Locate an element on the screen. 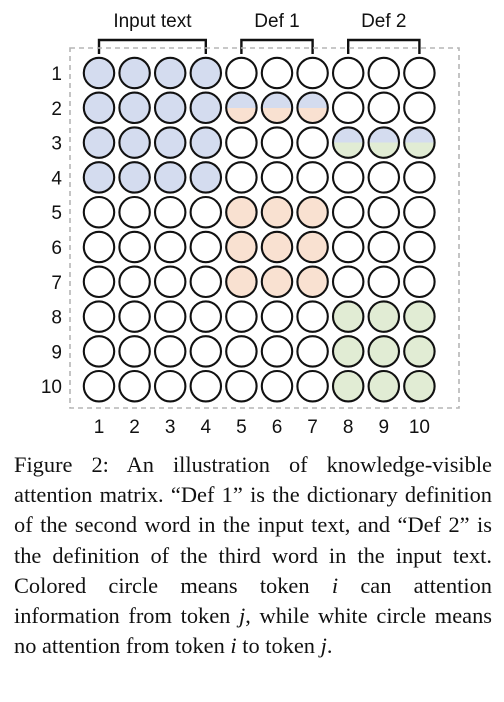  col-label: 1 is located at coordinates (99, 427).